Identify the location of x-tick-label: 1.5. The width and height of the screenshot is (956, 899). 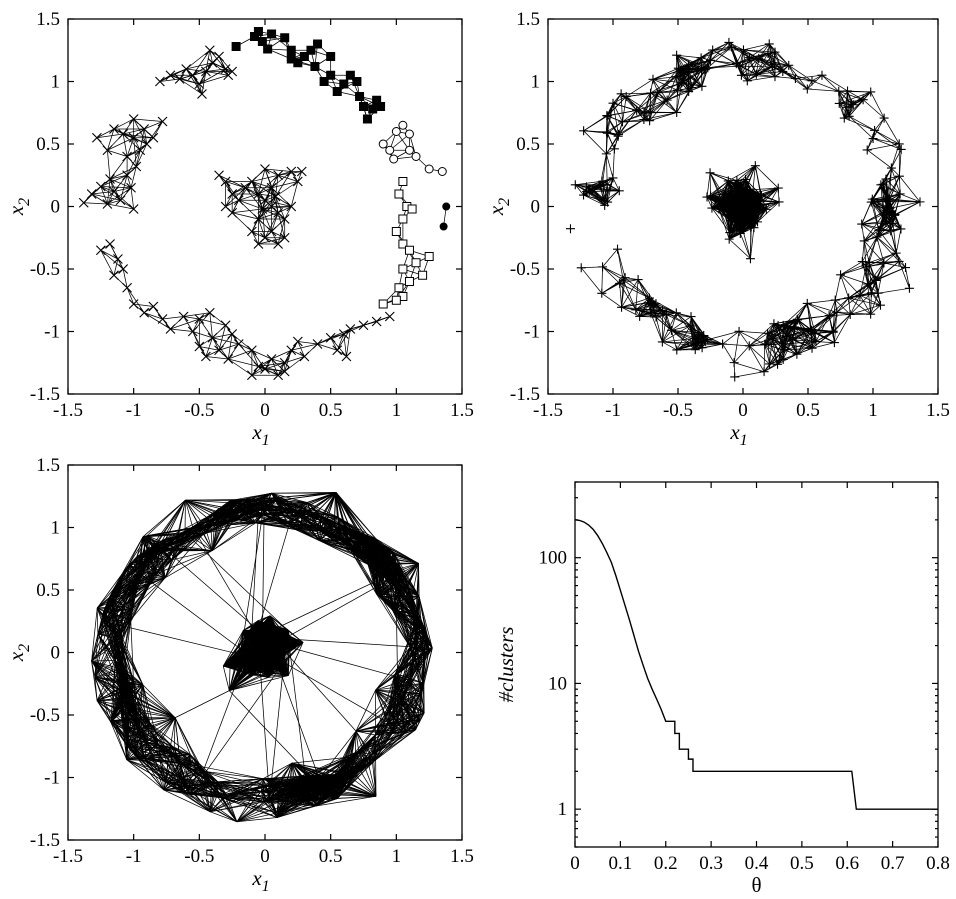
(938, 410).